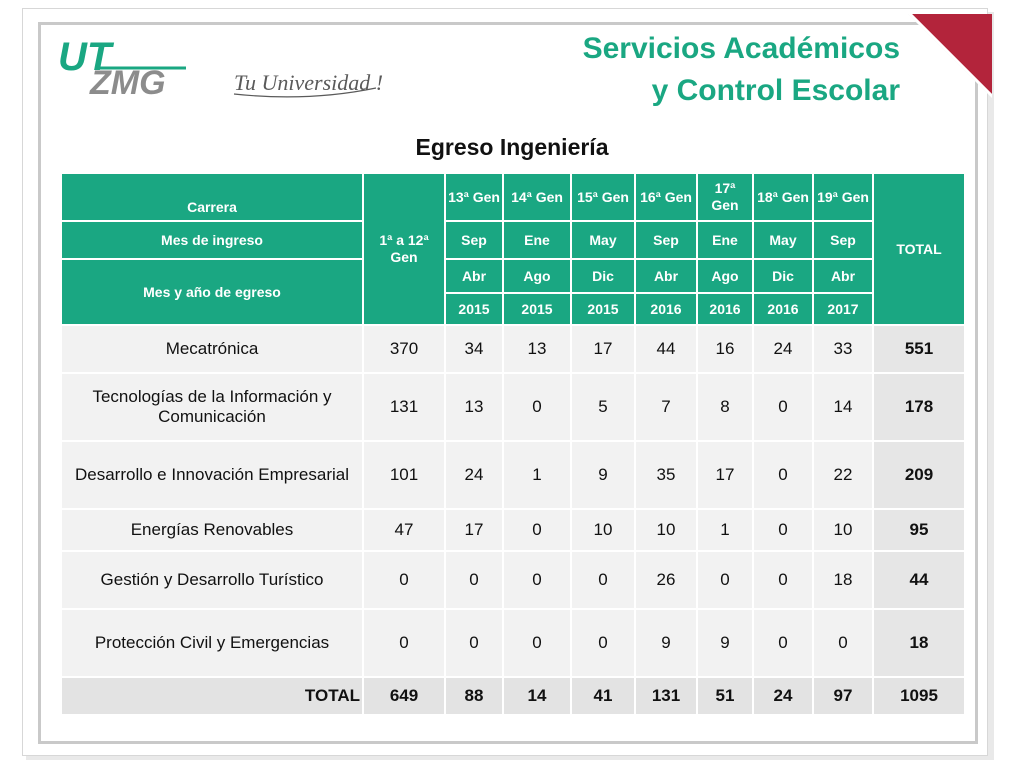  What do you see at coordinates (919, 530) in the screenshot?
I see `row-total: 95` at bounding box center [919, 530].